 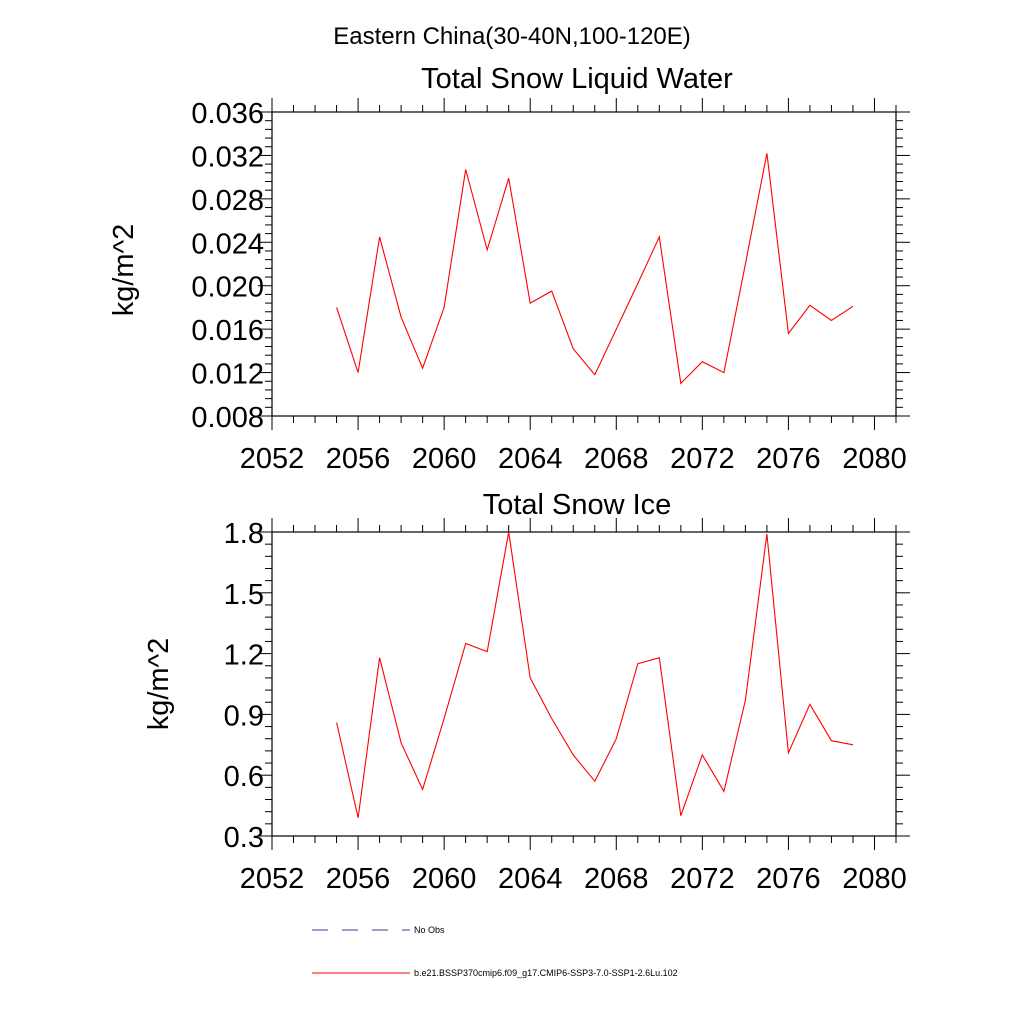 What do you see at coordinates (429, 930) in the screenshot?
I see `legend-label-no-obs: No Obs` at bounding box center [429, 930].